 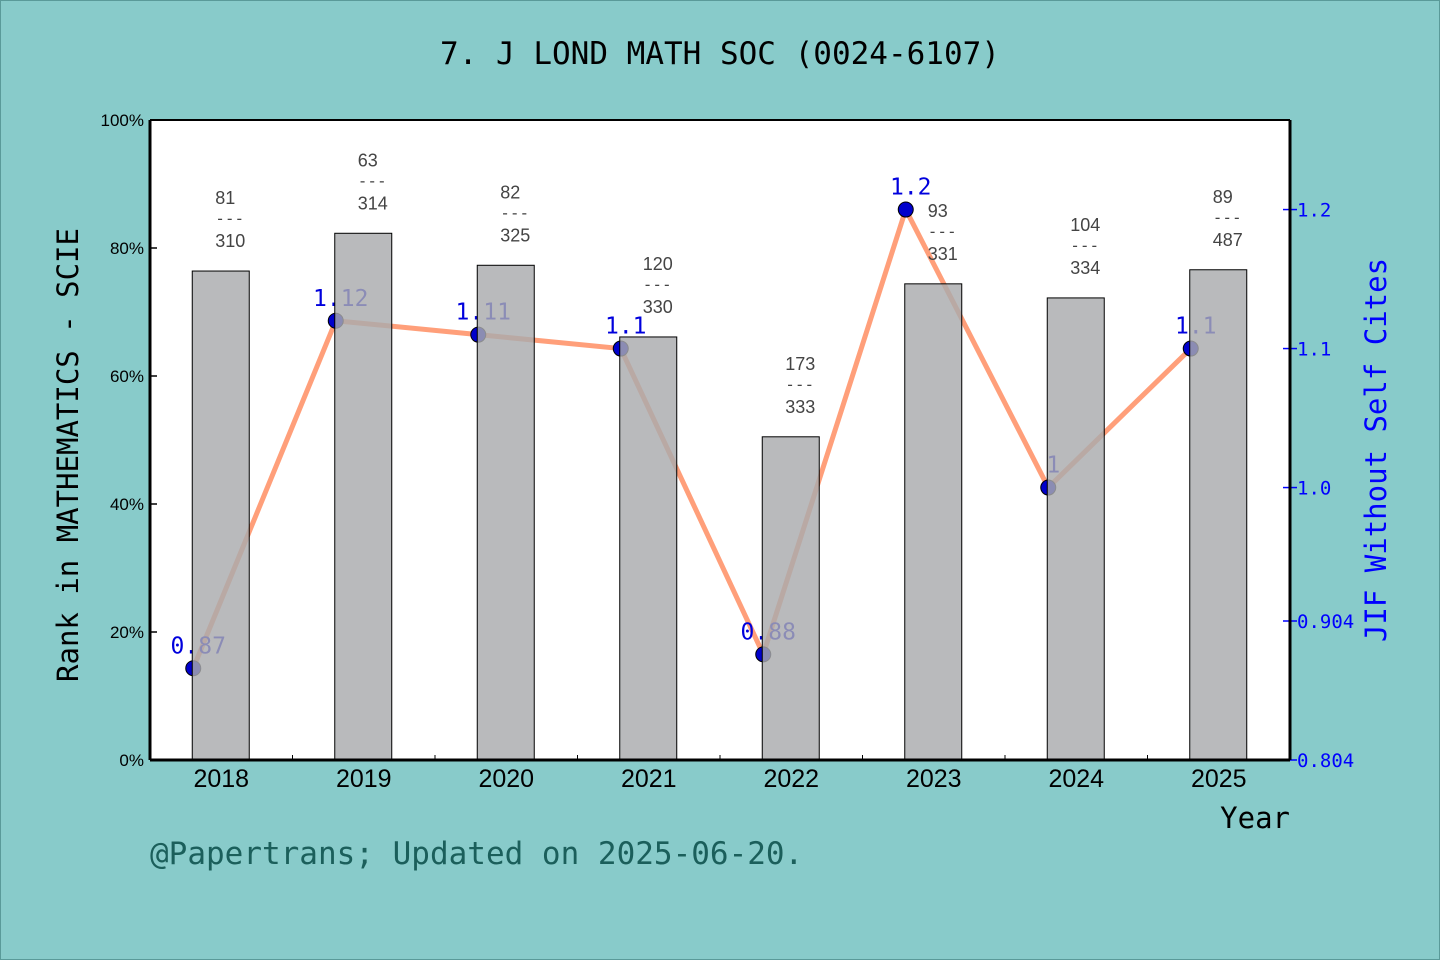 I want to click on rank-label: 82, so click(x=510, y=192).